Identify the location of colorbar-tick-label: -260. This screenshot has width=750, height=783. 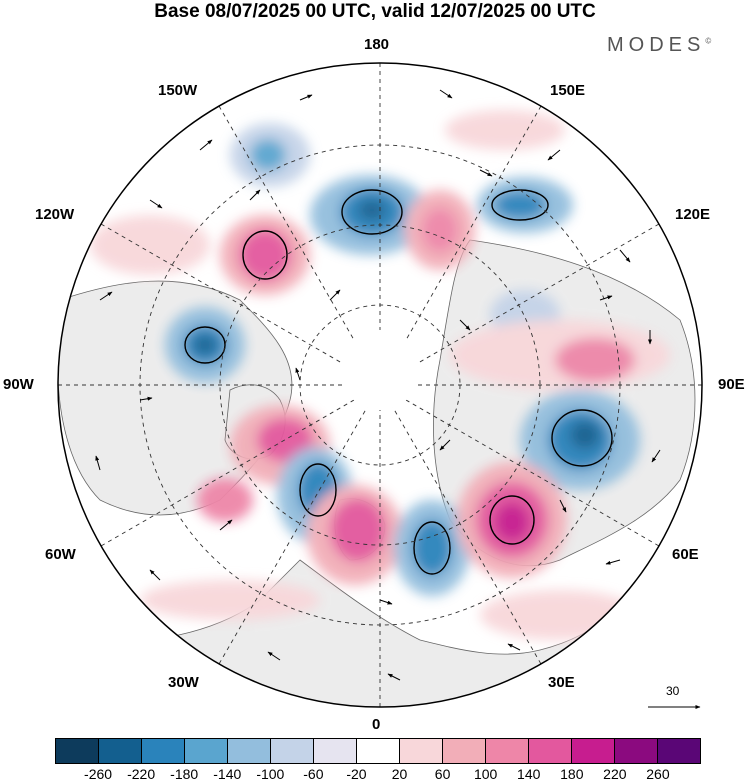
(98, 774).